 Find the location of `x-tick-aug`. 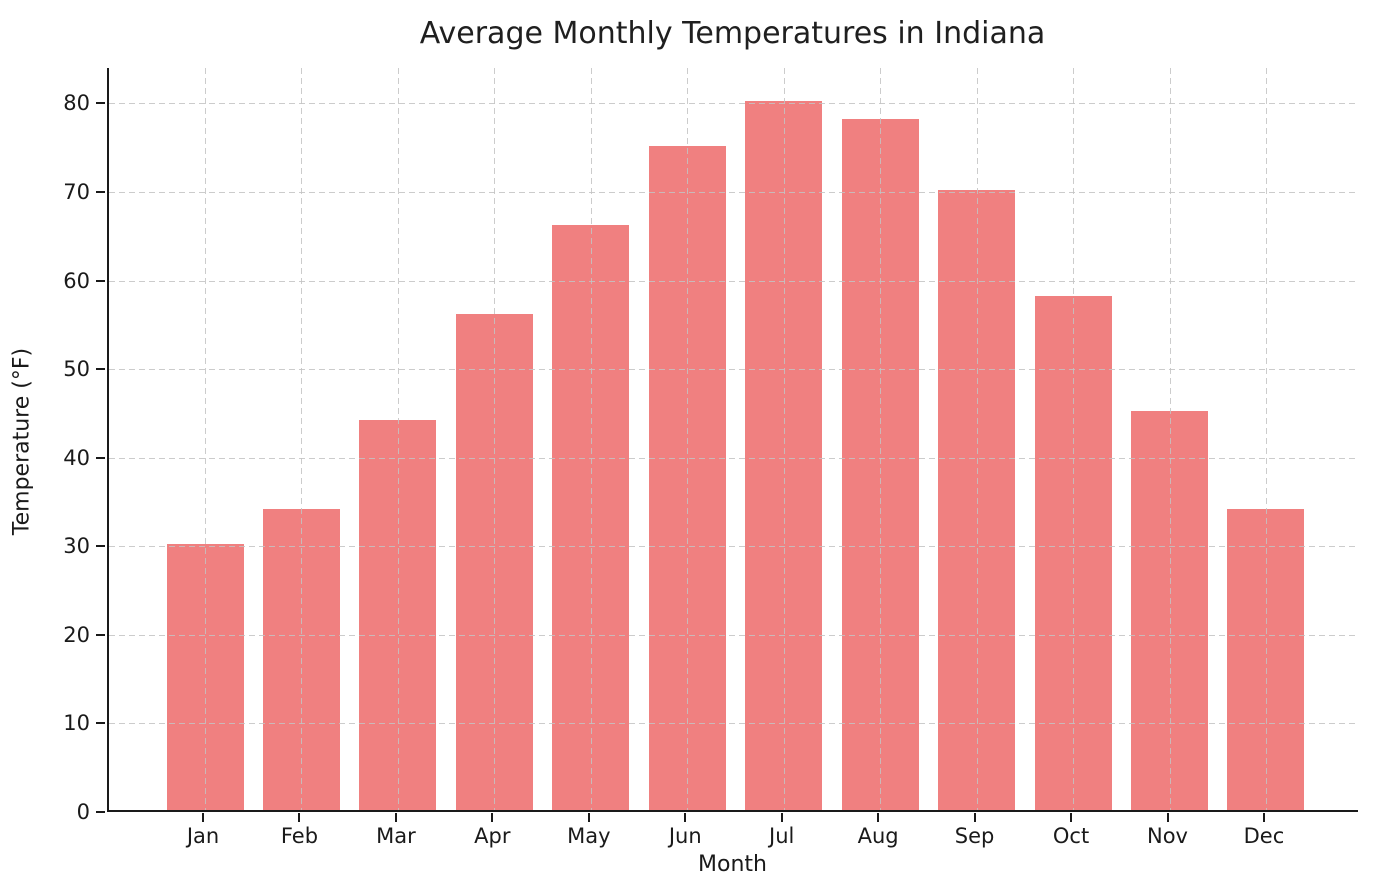

x-tick-aug is located at coordinates (878, 817).